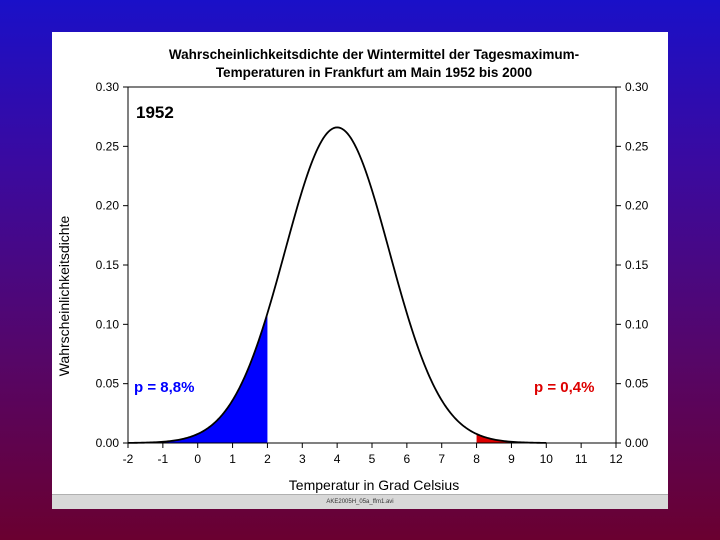 Image resolution: width=720 pixels, height=540 pixels. I want to click on x-tick-label-5: 3, so click(302, 459).